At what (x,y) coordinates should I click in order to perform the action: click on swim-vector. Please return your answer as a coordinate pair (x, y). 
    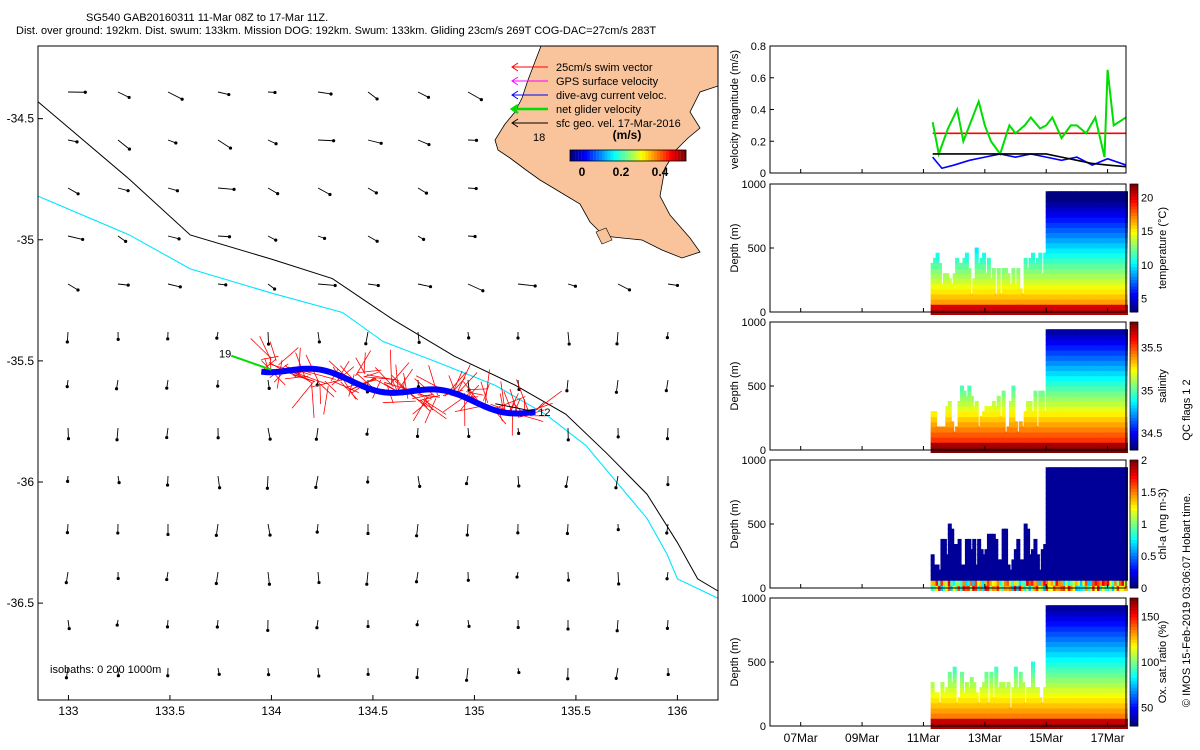
    Looking at the image, I should click on (522, 395).